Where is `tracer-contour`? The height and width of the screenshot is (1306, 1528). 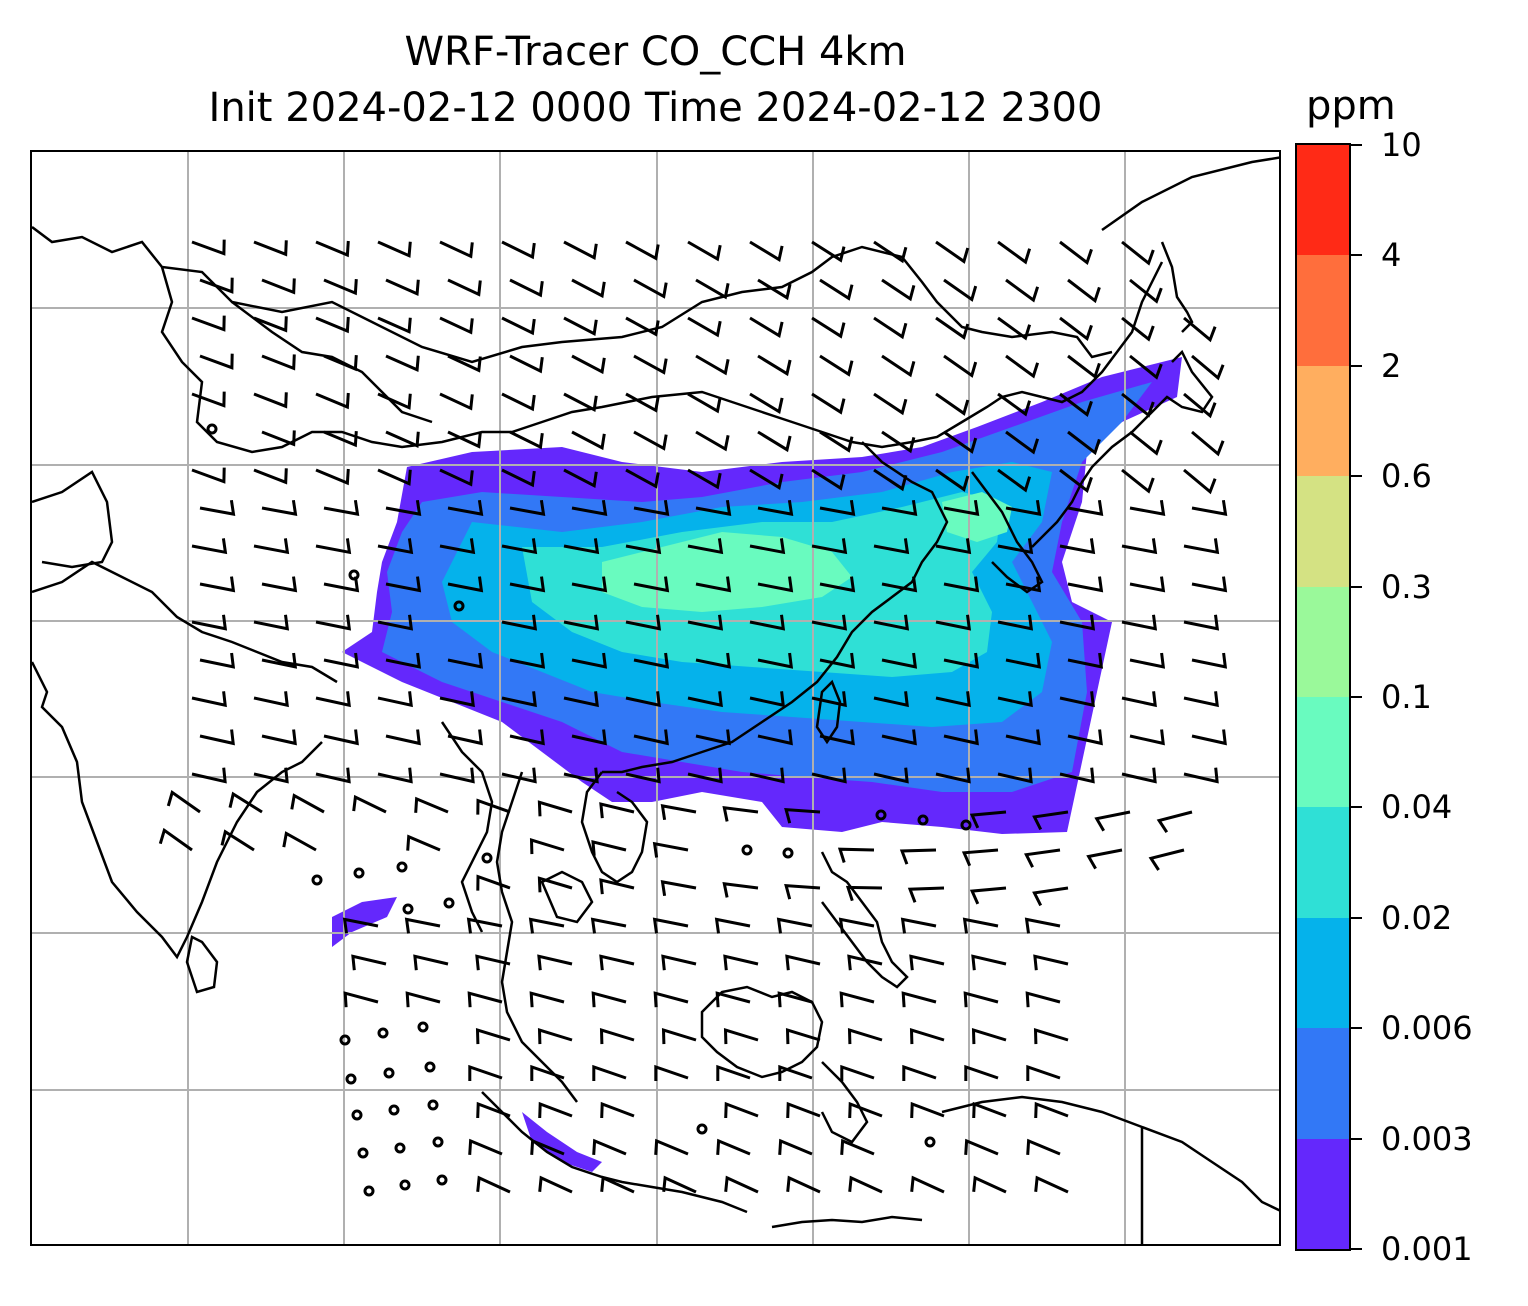
tracer-contour is located at coordinates (977, 517).